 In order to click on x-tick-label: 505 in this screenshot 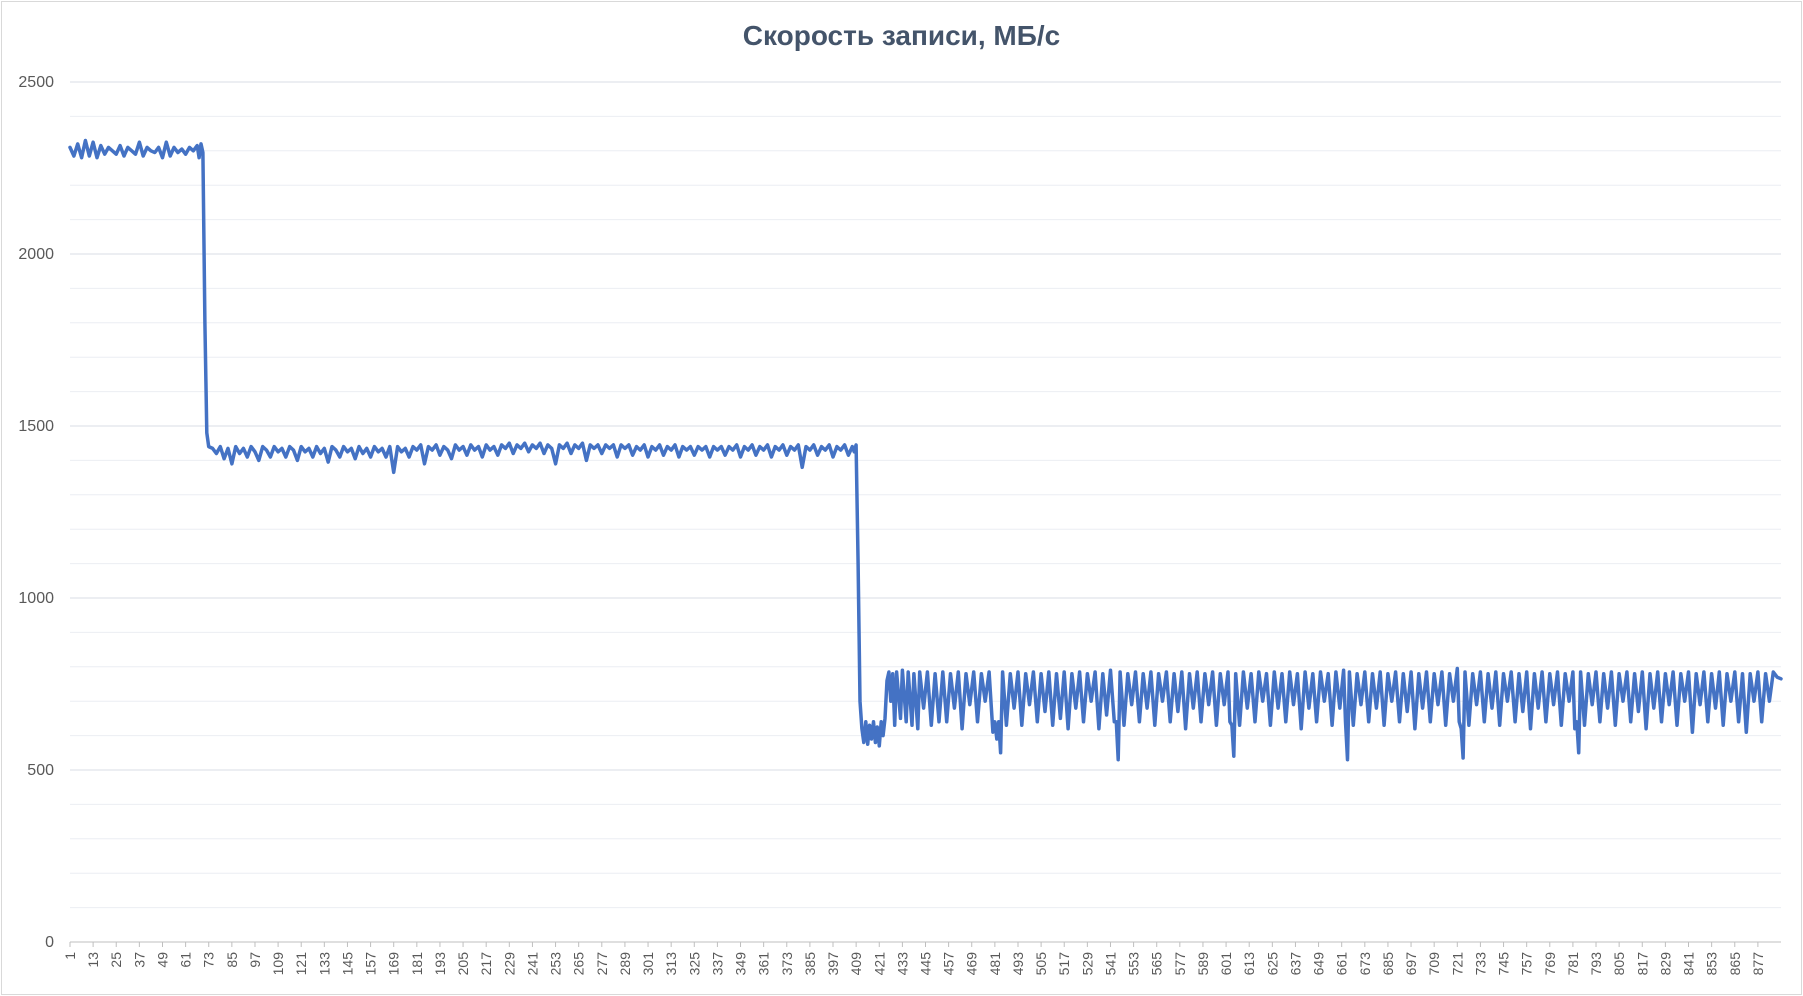, I will do `click(1041, 964)`.